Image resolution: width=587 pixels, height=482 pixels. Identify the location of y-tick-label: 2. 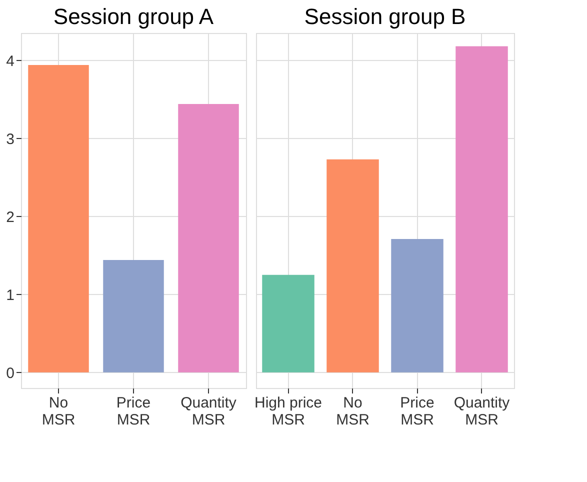
(10, 217).